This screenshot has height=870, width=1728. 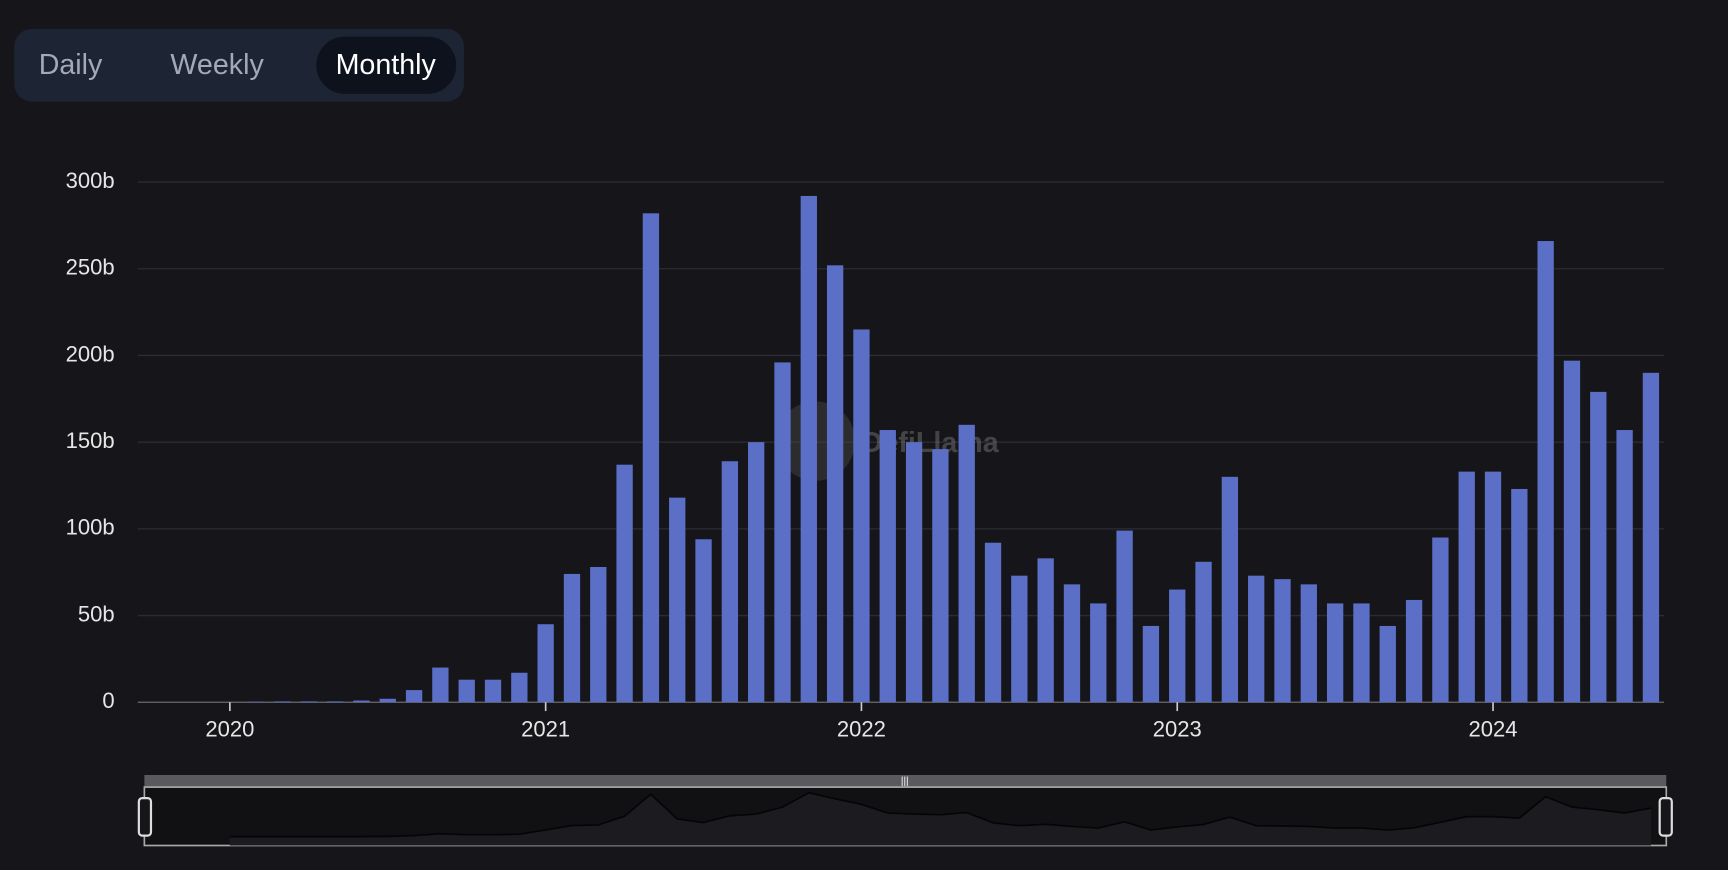 What do you see at coordinates (229, 729) in the screenshot?
I see `x-tick-label: 2020` at bounding box center [229, 729].